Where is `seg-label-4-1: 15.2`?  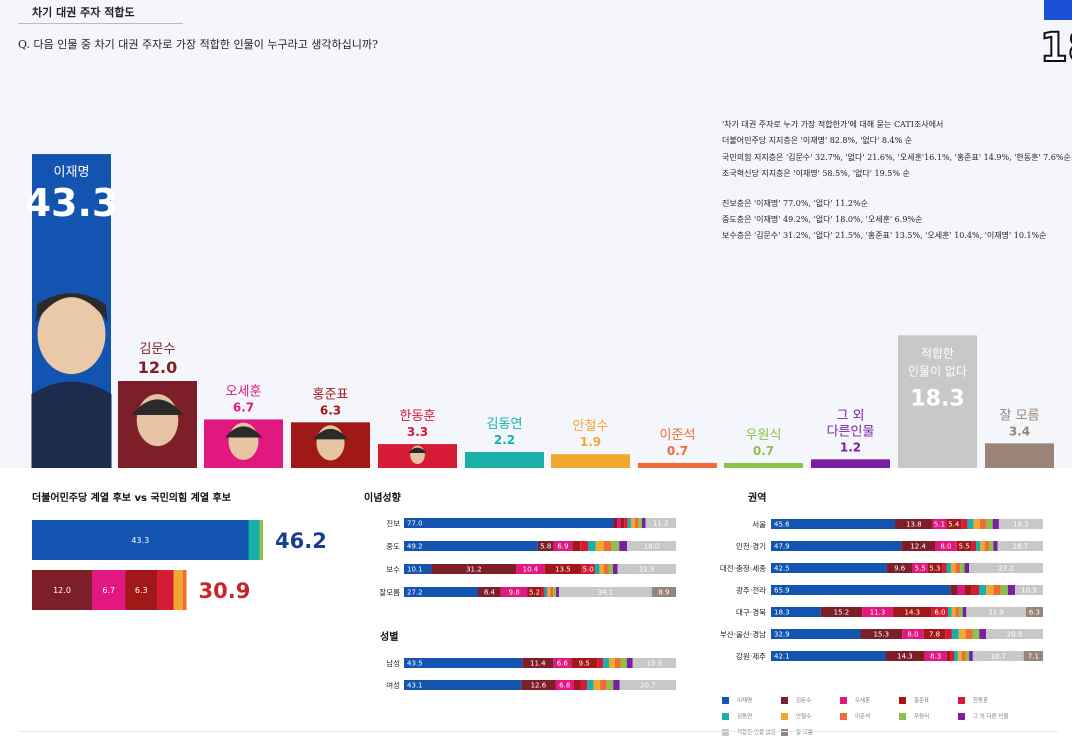 seg-label-4-1: 15.2 is located at coordinates (842, 613).